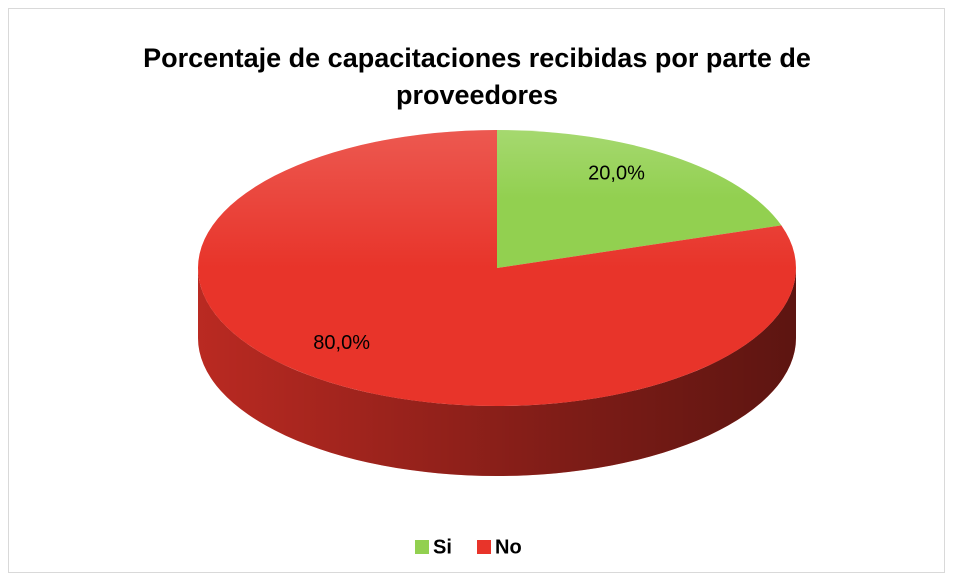  Describe the element at coordinates (639, 199) in the screenshot. I see `slice-gloss` at that location.